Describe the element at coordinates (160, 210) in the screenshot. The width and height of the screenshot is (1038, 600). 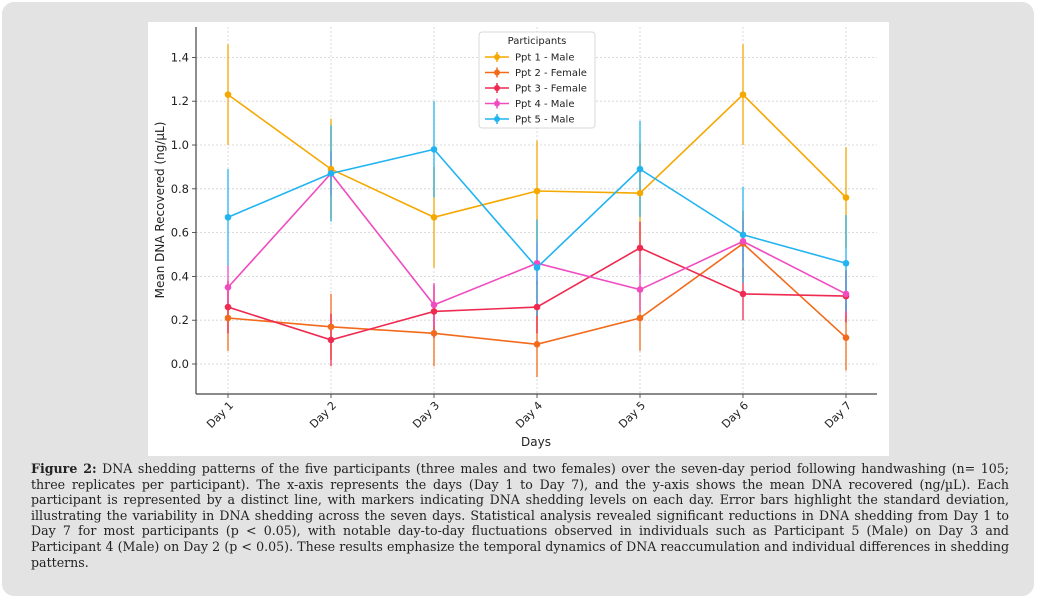
I see `y-axis-label: Mean DNA Recovered (ng/µL)` at that location.